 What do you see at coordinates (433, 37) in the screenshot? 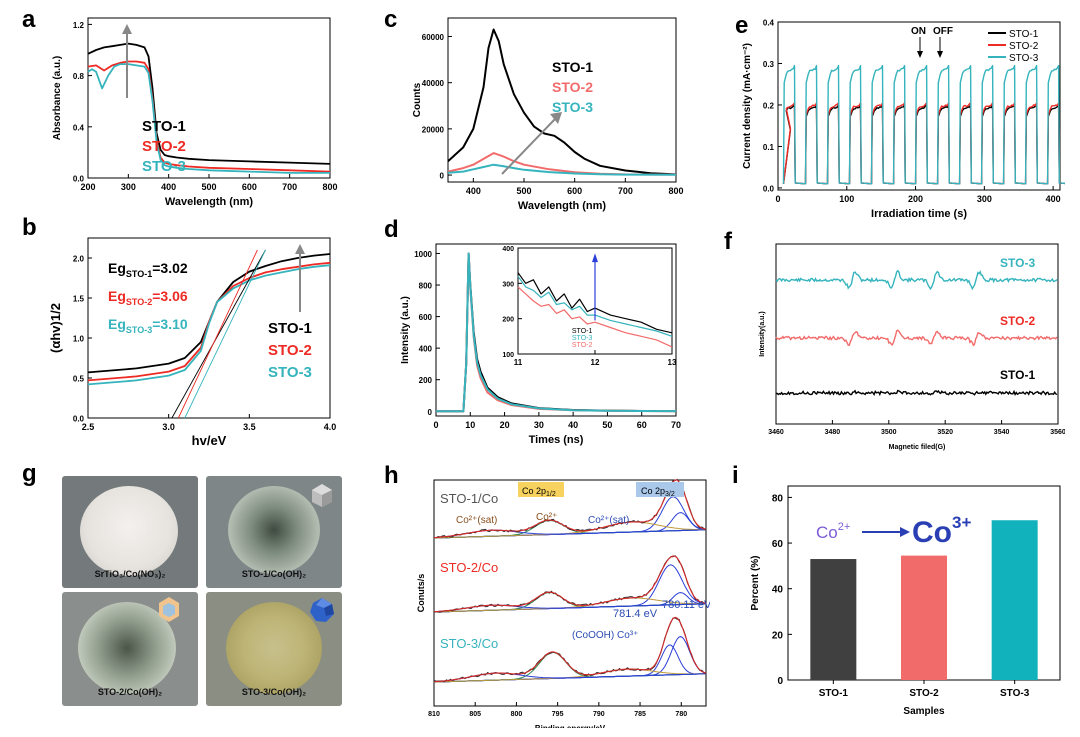
I see `c-ytick-label: 60000` at bounding box center [433, 37].